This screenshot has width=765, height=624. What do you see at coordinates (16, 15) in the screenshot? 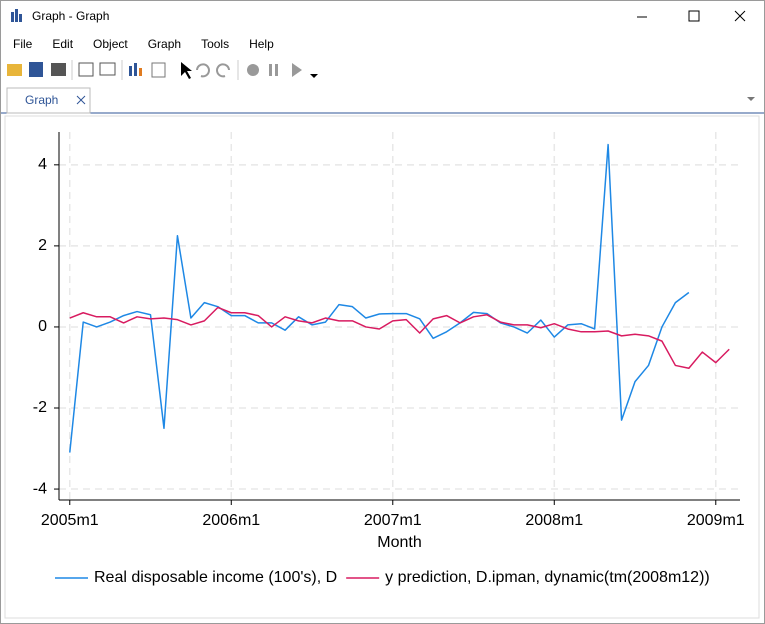
I see `app-icon` at bounding box center [16, 15].